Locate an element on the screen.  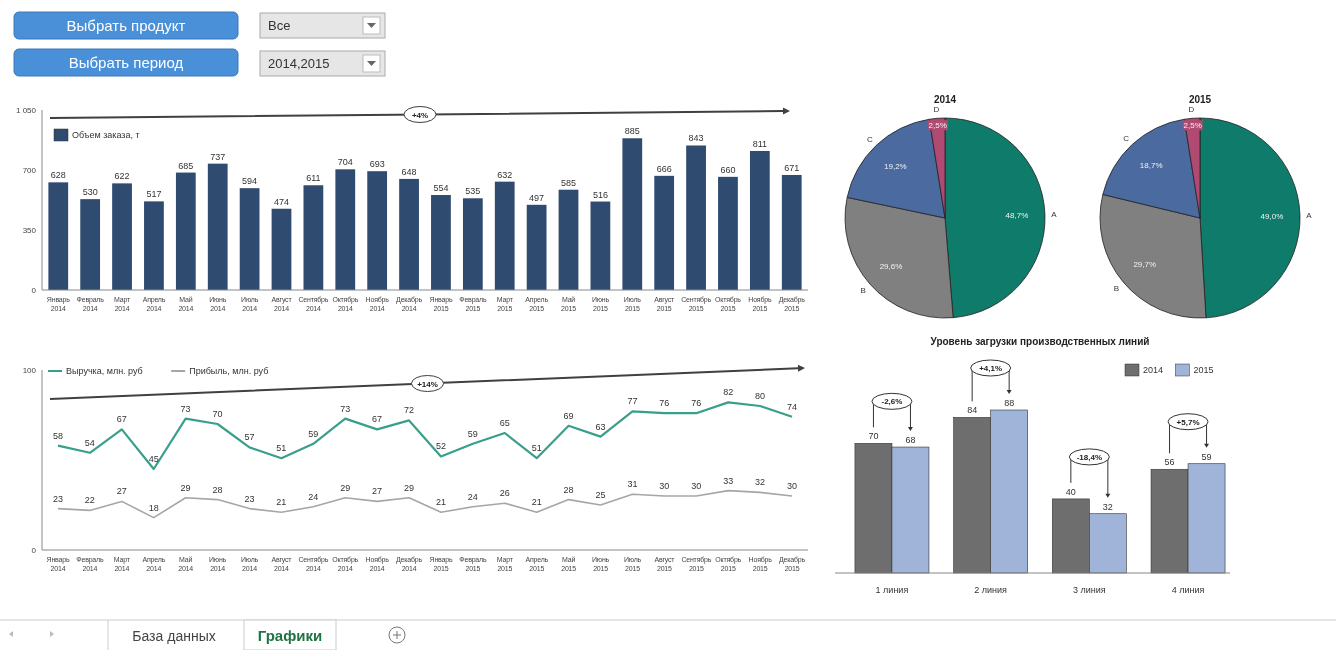
x-tick-label: 4 линия is located at coordinates (1188, 590).